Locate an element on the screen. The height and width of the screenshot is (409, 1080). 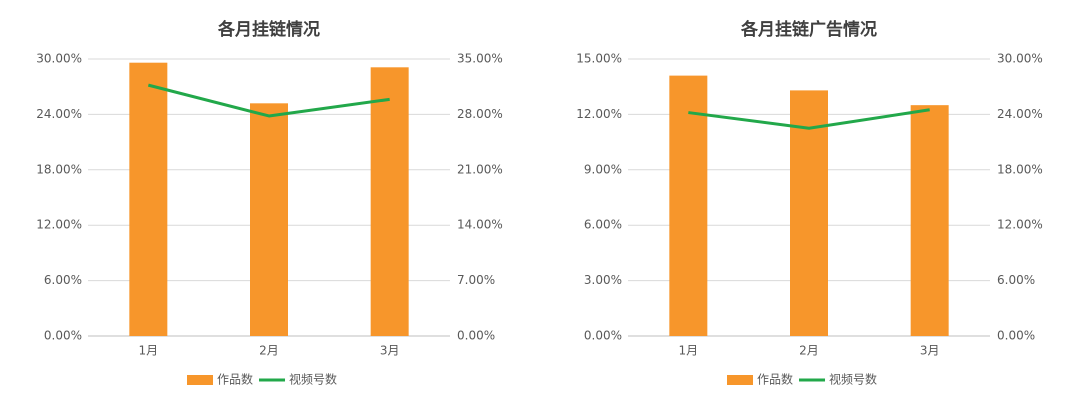
y-tick-label: 30.00% is located at coordinates (59, 59).